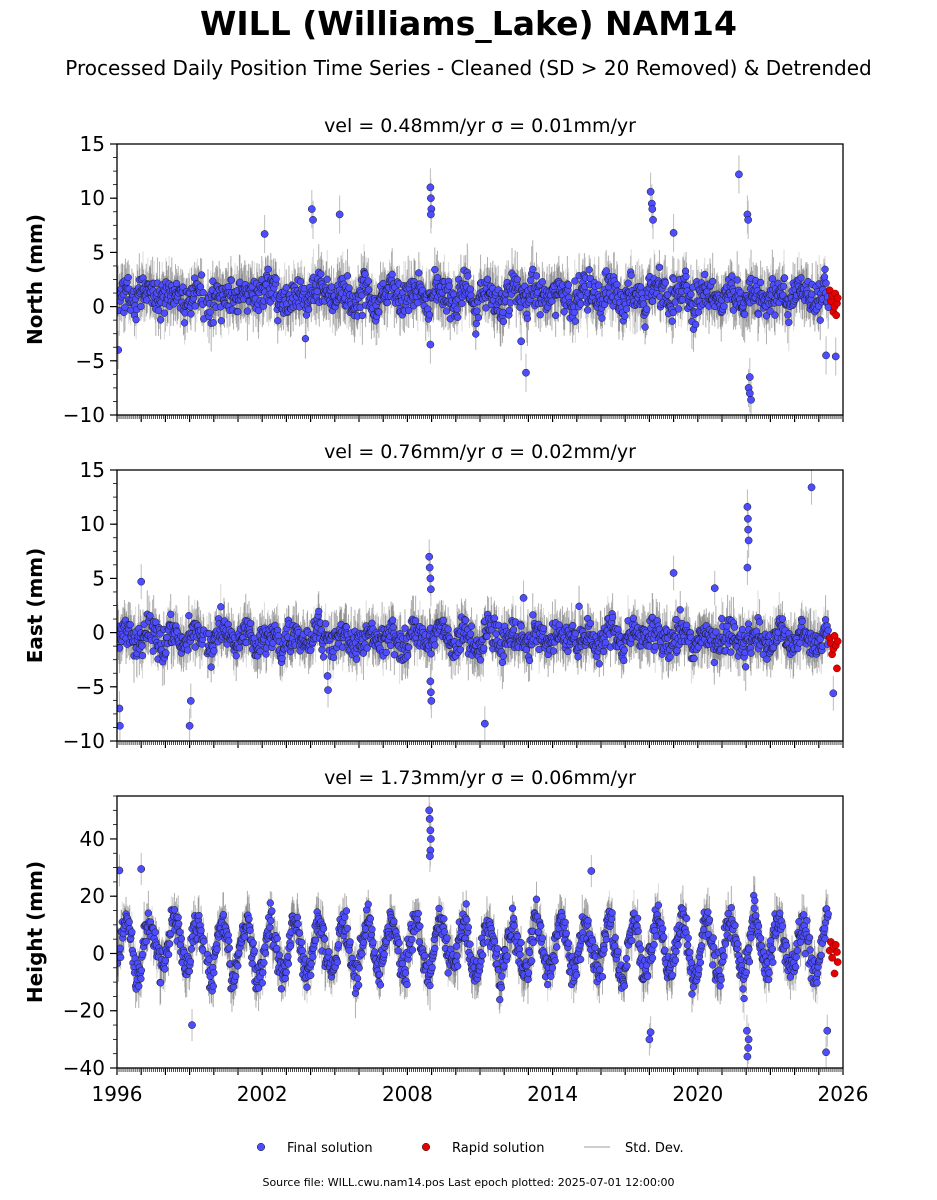 This screenshot has width=937, height=1200. I want to click on rapid-point, so click(836, 315).